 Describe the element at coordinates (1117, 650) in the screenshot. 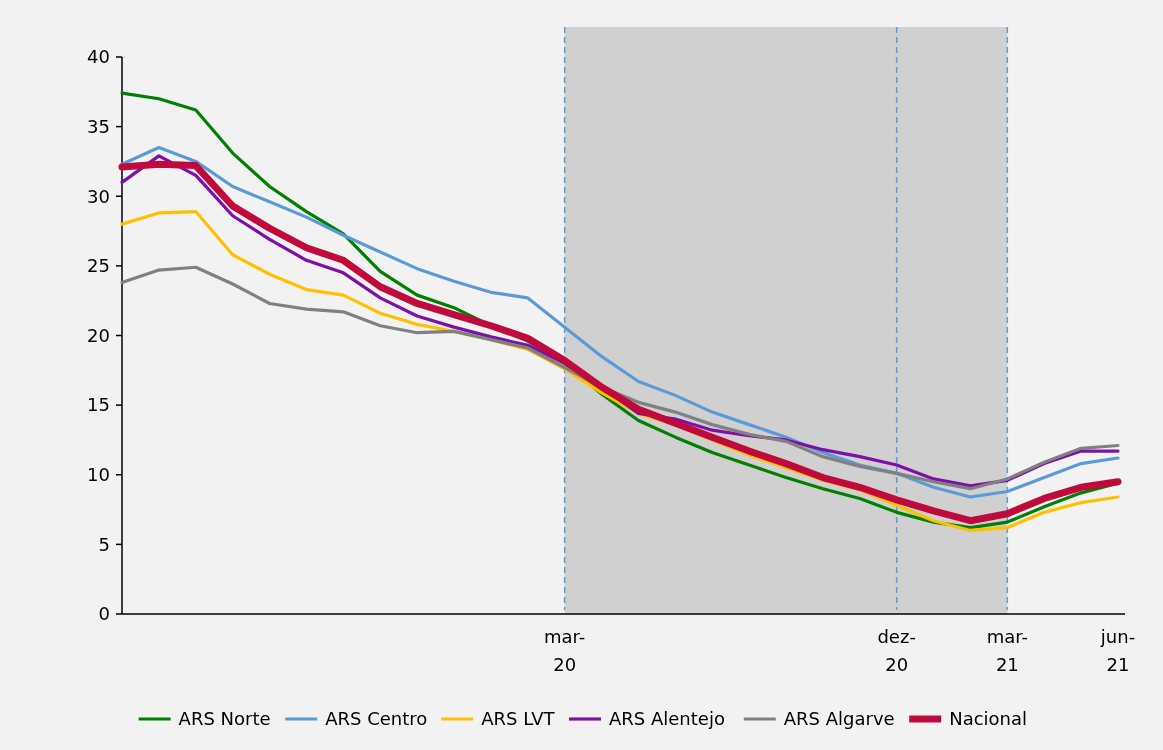

I see `x-tick-label: jun-21` at that location.